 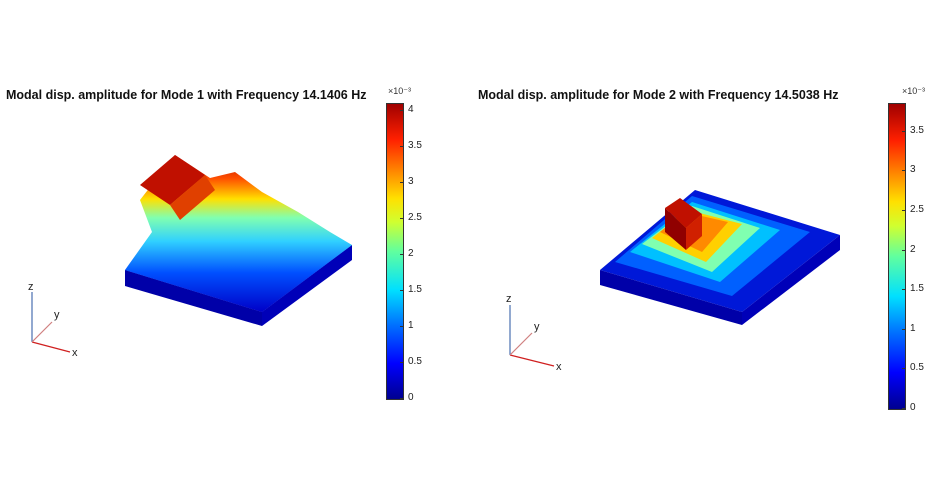 I want to click on mode-1-peak-block, so click(x=172, y=180).